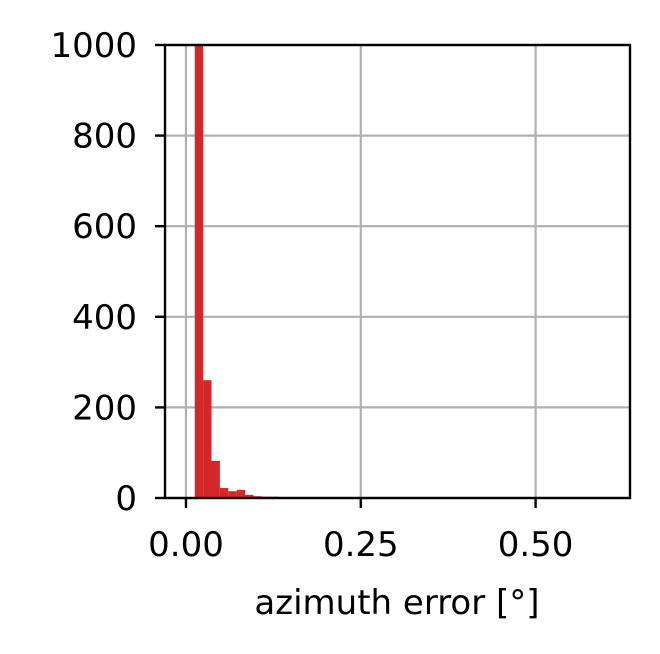 The height and width of the screenshot is (654, 660). What do you see at coordinates (396, 603) in the screenshot?
I see `x-axis-label: azimuth error [°]` at bounding box center [396, 603].